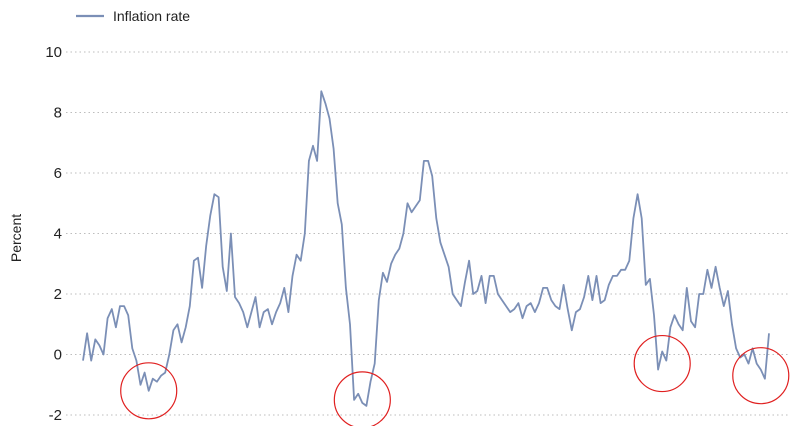  What do you see at coordinates (58, 355) in the screenshot?
I see `y-tick-label: 0` at bounding box center [58, 355].